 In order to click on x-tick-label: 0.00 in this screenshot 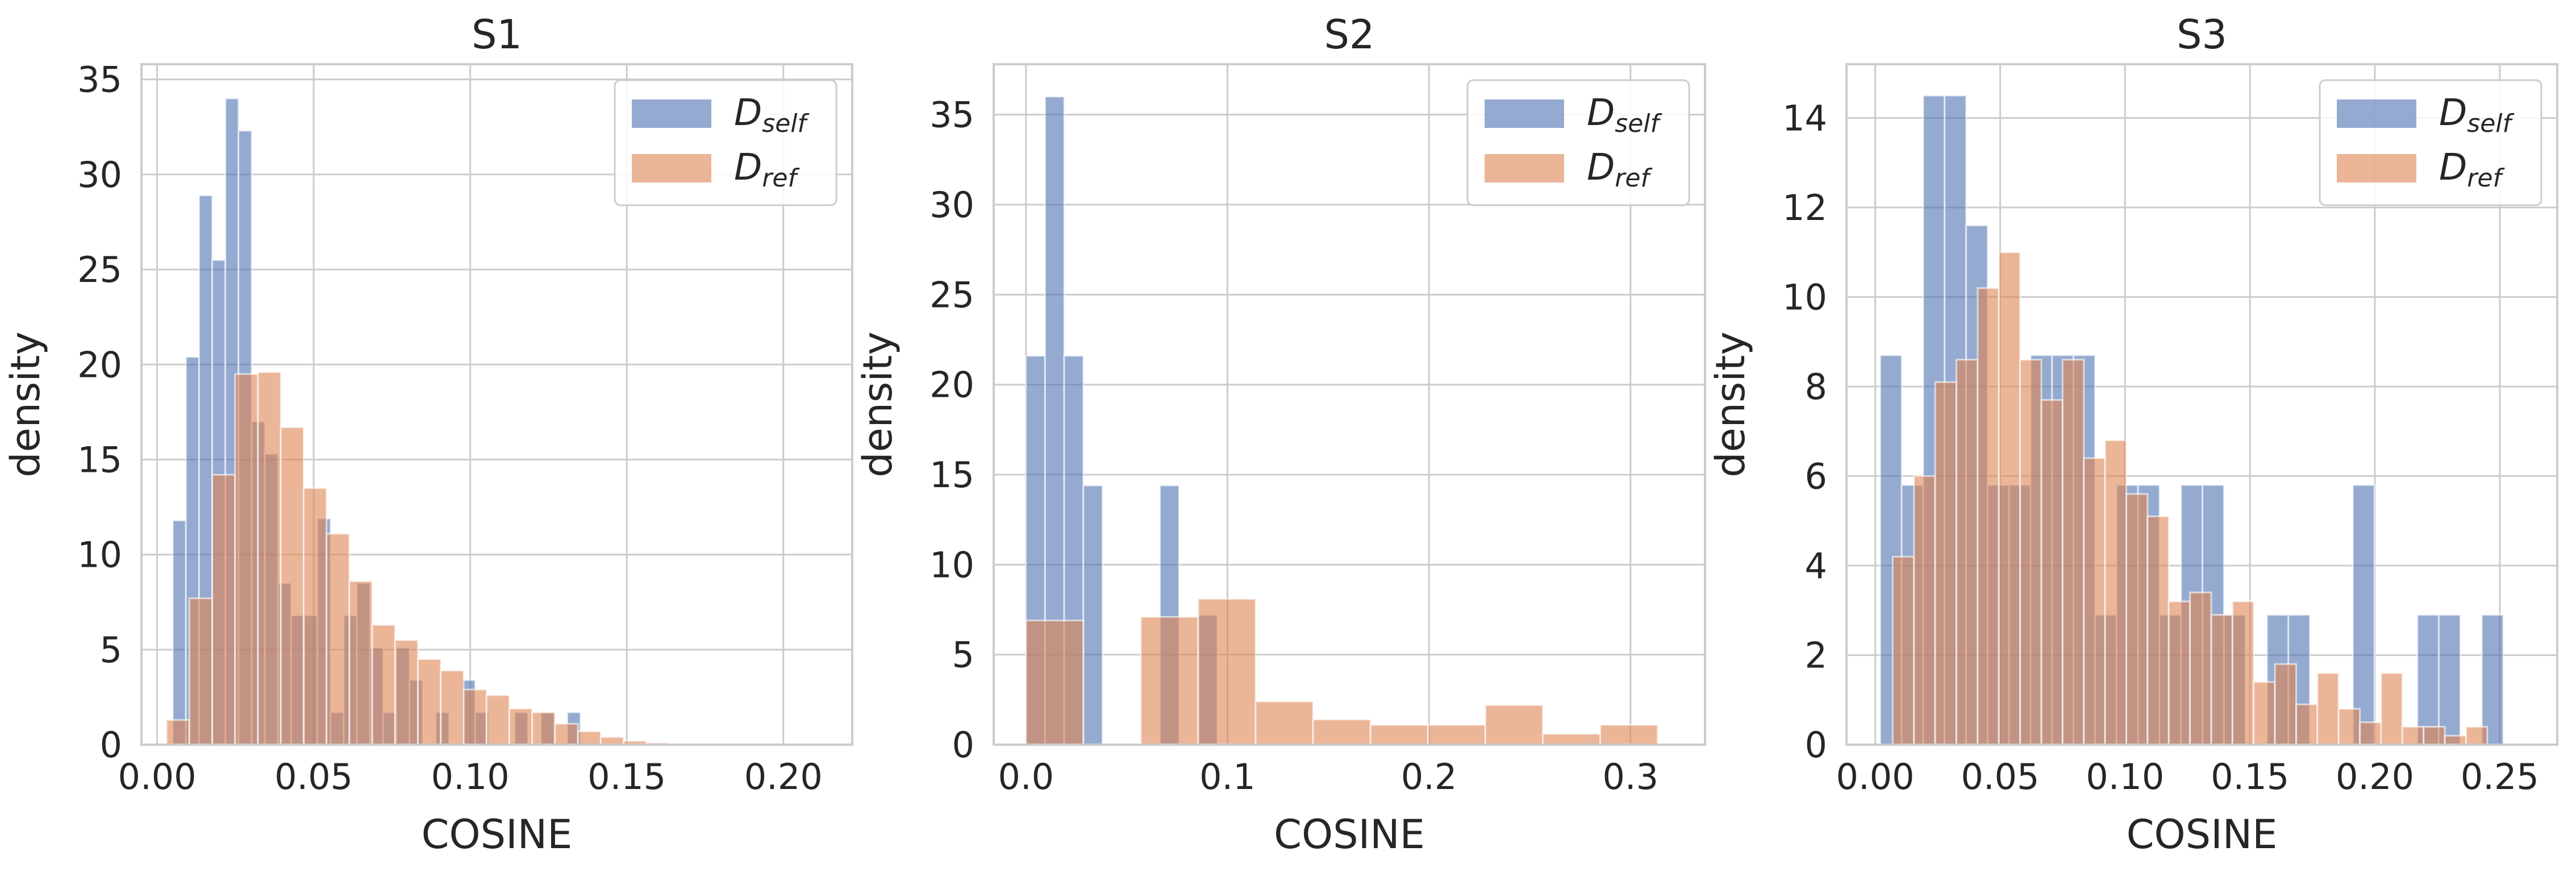, I will do `click(157, 777)`.